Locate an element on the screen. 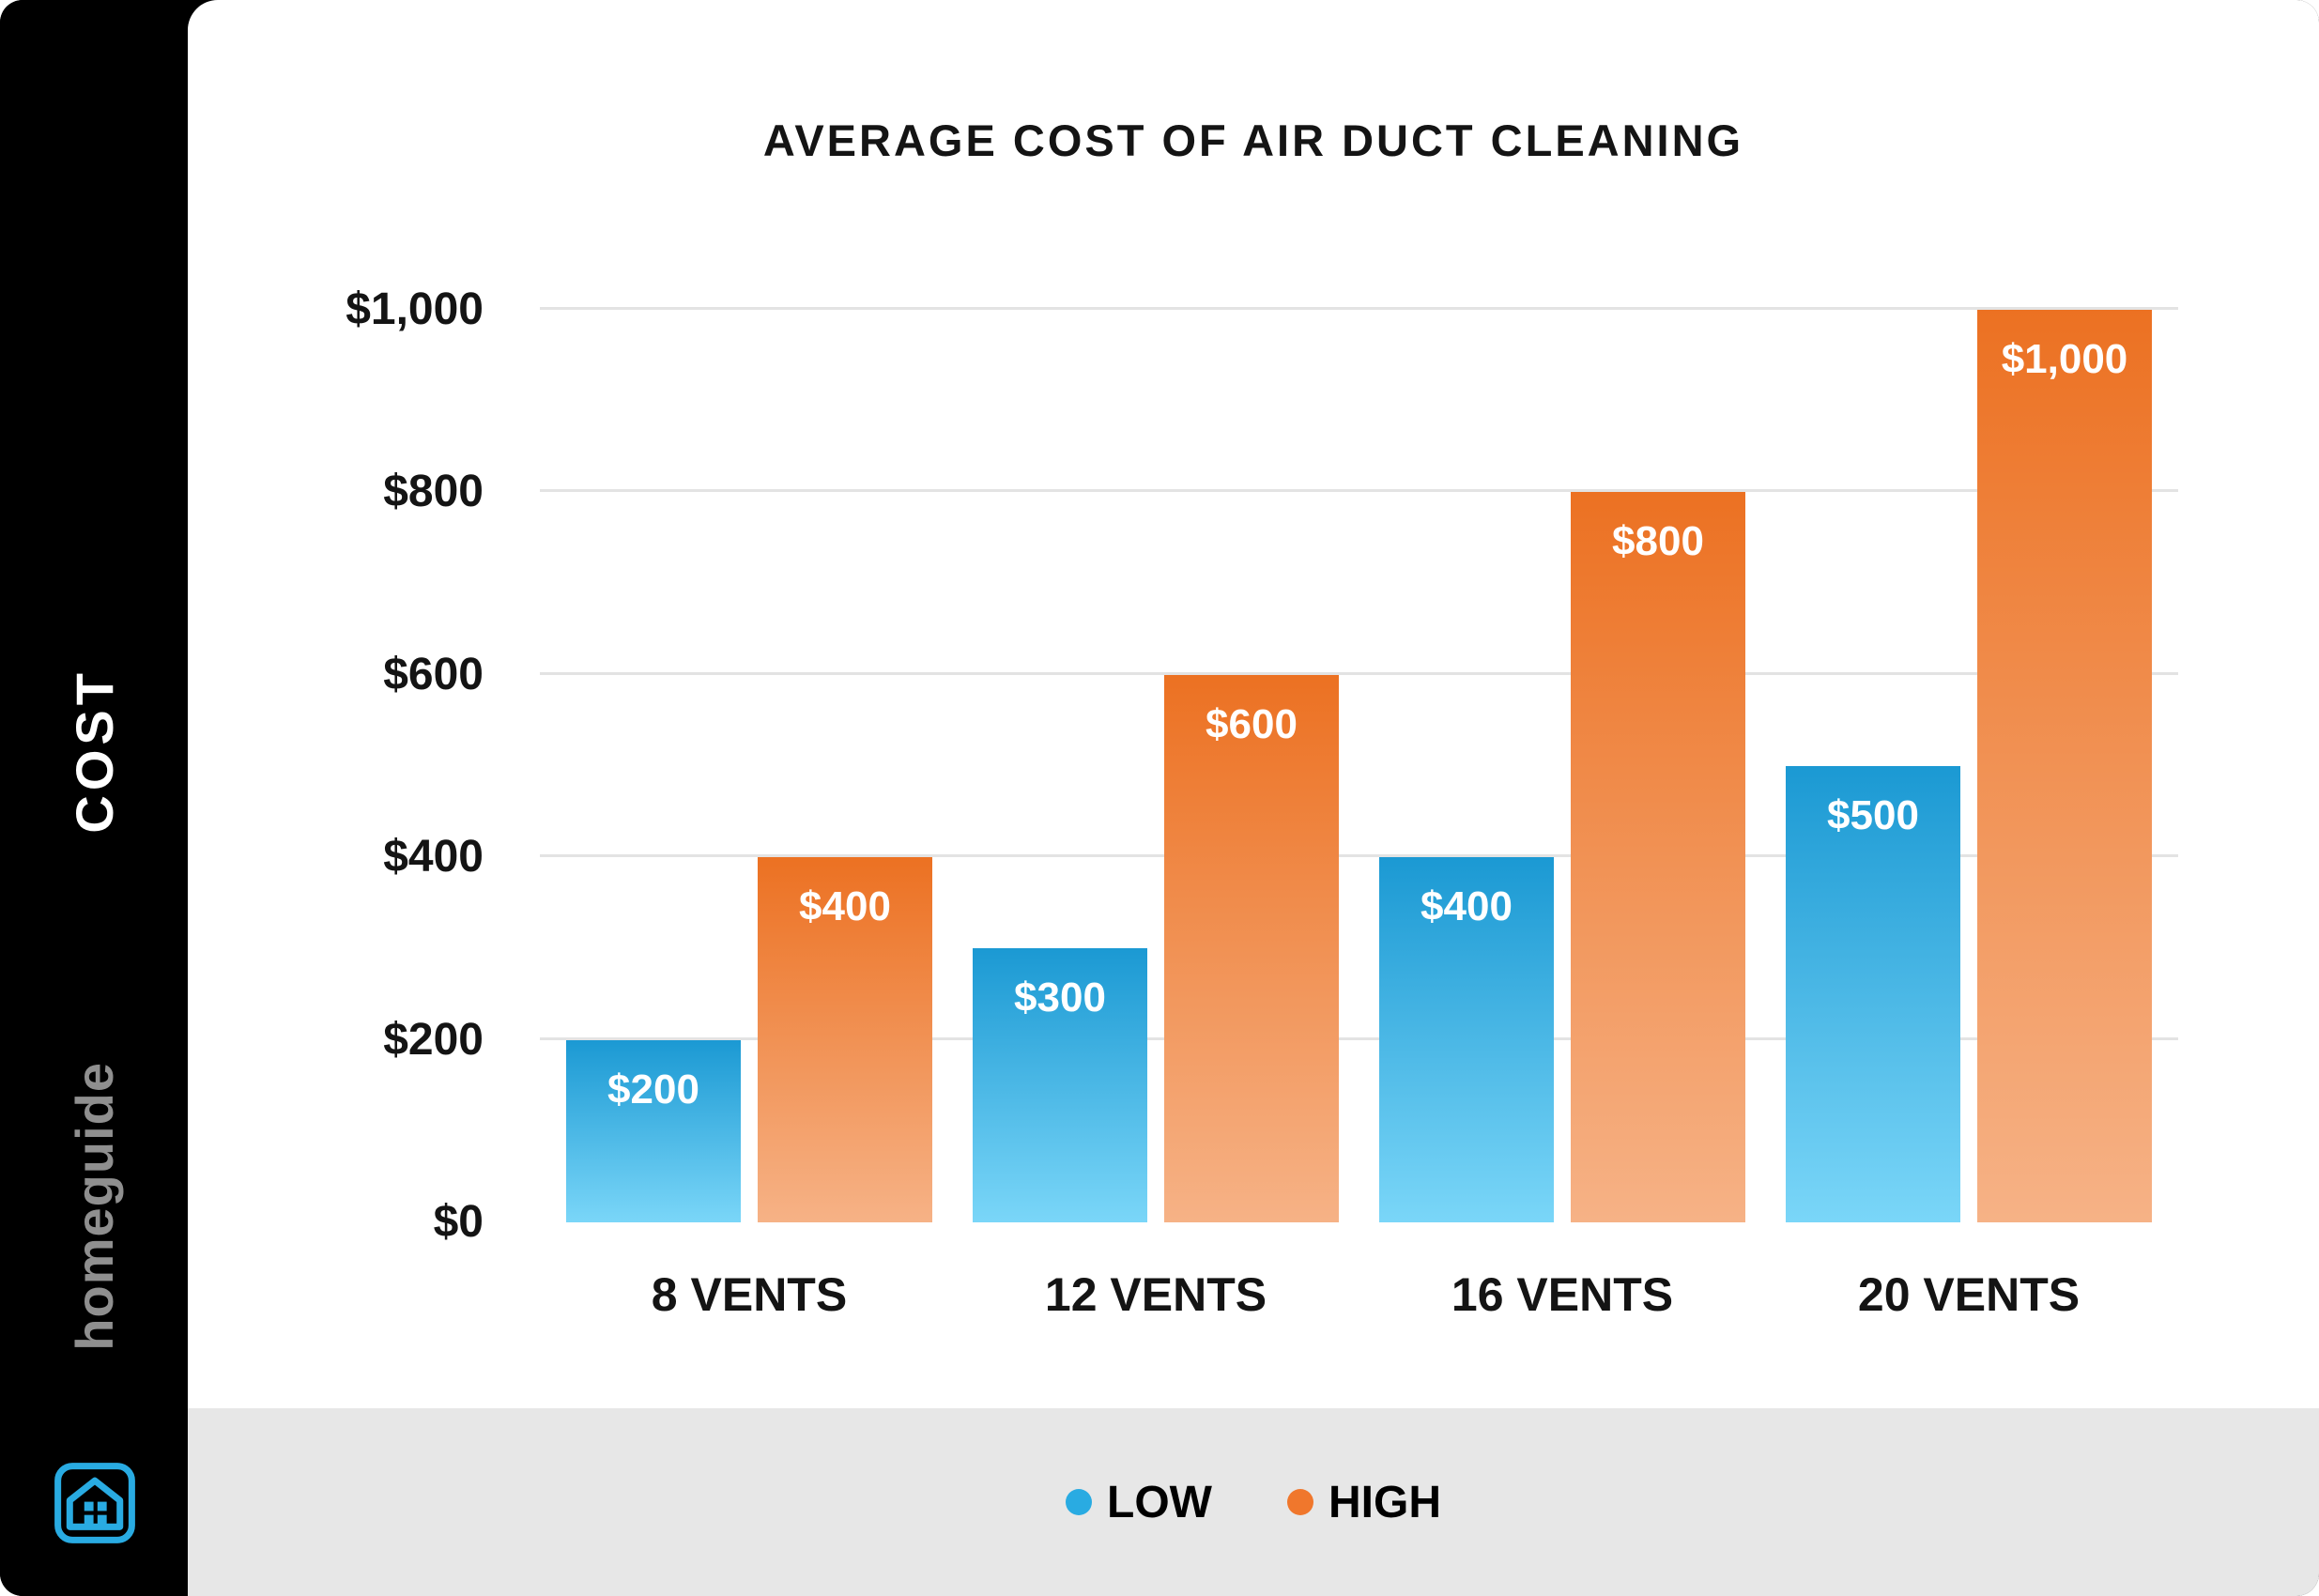  y-tick-label: $800 is located at coordinates (434, 492).